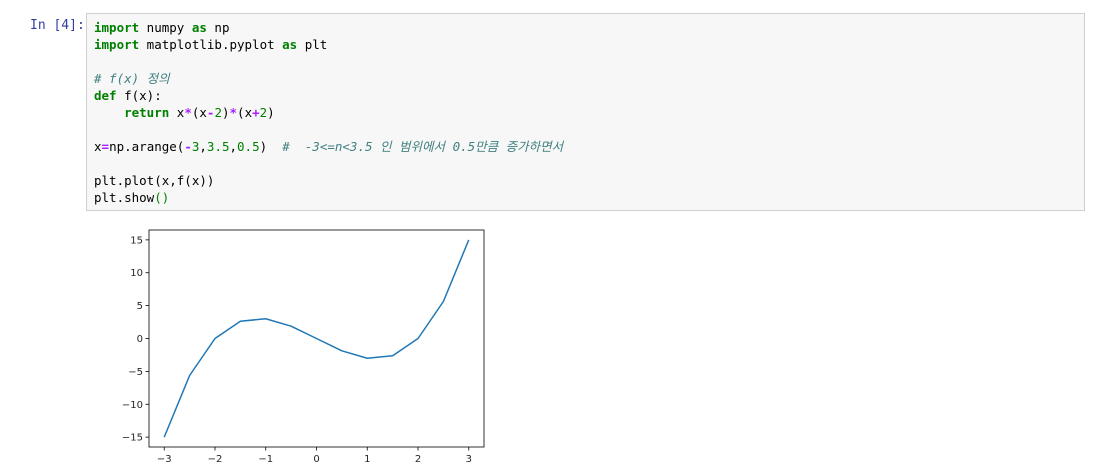 The width and height of the screenshot is (1099, 475). Describe the element at coordinates (211, 44) in the screenshot. I see `code-token: matplotlib.pyplot` at that location.